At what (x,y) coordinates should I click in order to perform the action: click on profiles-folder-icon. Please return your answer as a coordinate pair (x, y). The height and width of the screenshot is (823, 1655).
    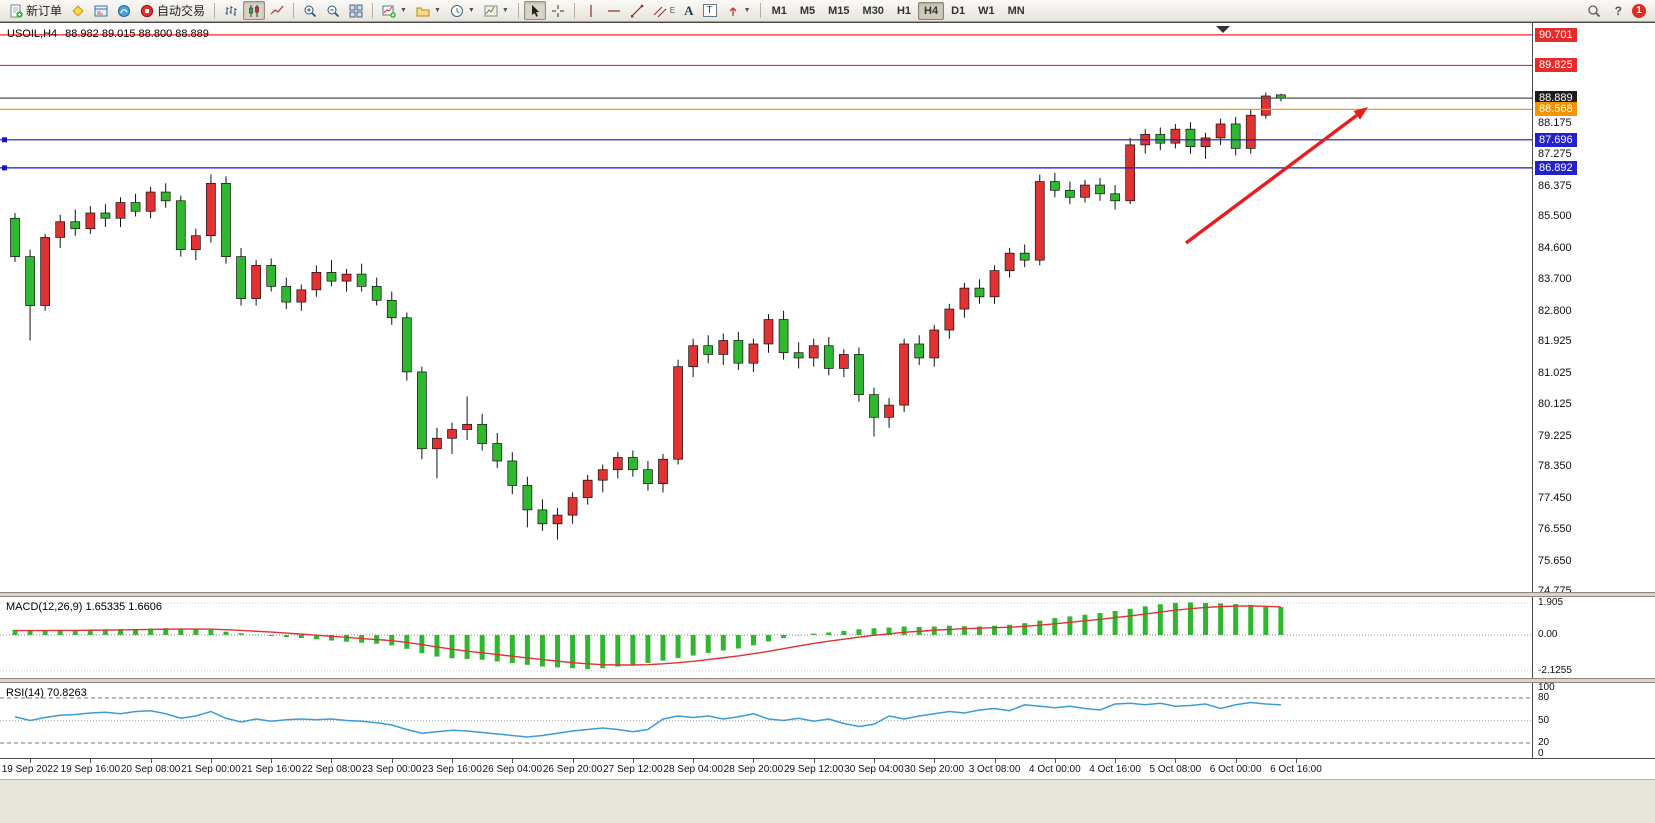
    Looking at the image, I should click on (423, 11).